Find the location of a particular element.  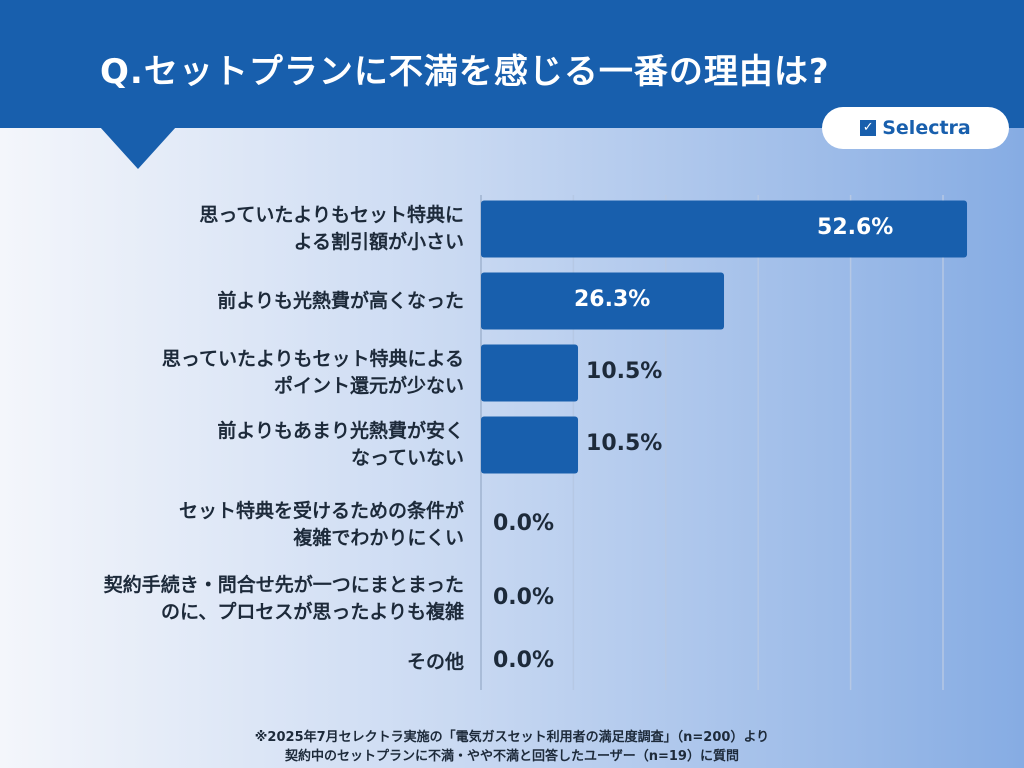

category-label: その他 is located at coordinates (435, 661).